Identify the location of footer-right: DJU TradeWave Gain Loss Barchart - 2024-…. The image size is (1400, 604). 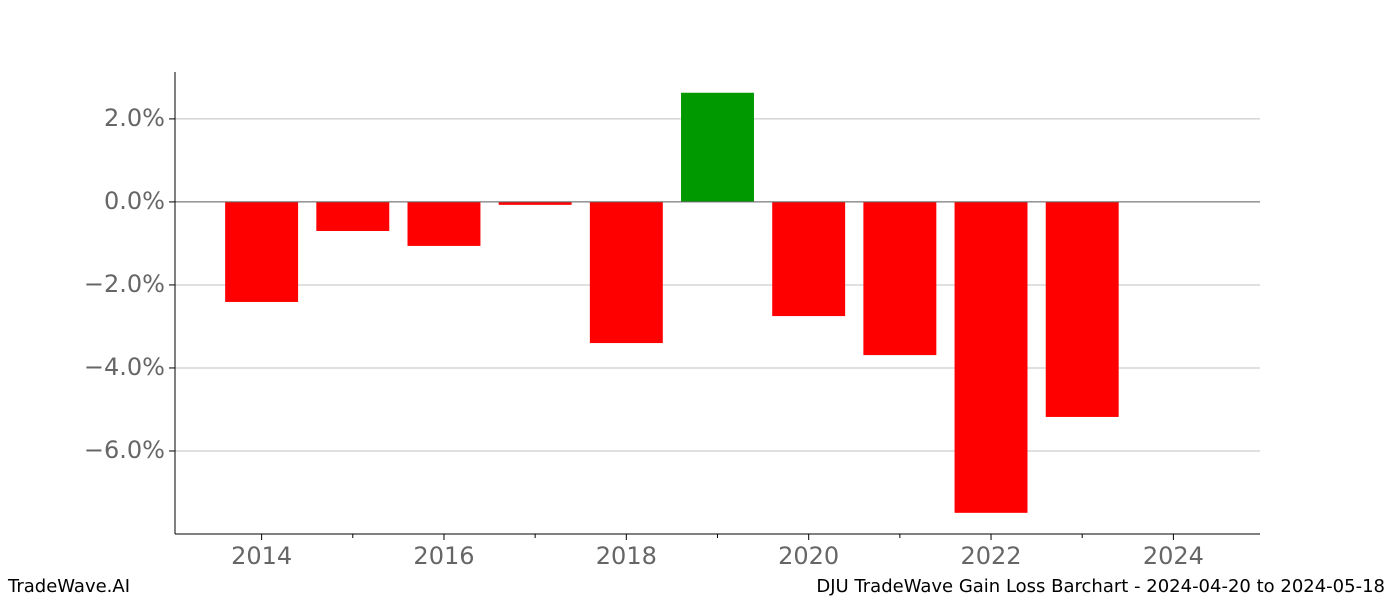
(1100, 586).